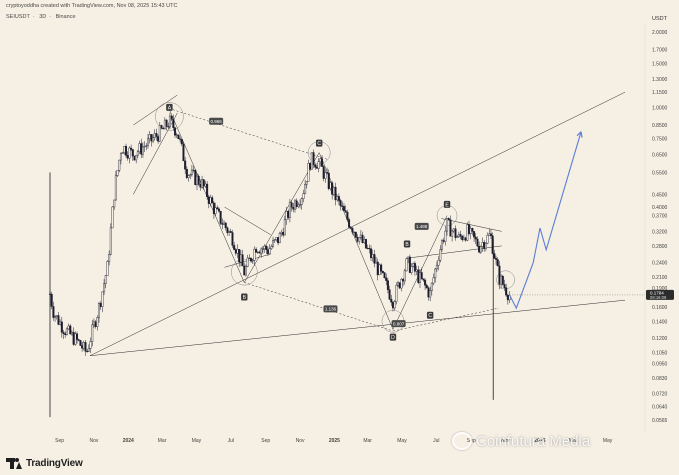  I want to click on projection-arrowhead, so click(579, 134).